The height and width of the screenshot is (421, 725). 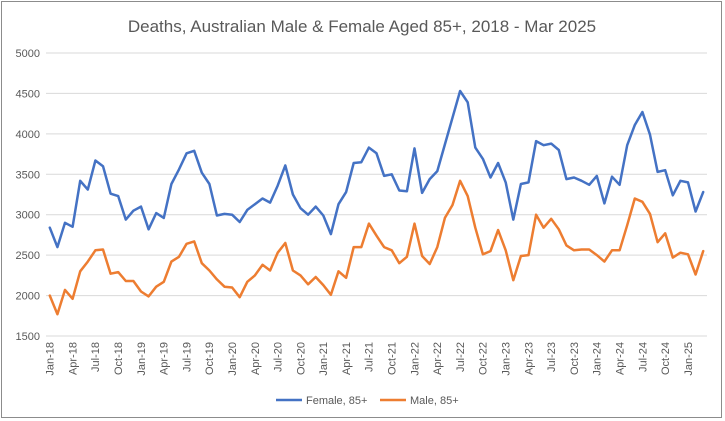 I want to click on x-tick-label: Apr-19, so click(x=165, y=358).